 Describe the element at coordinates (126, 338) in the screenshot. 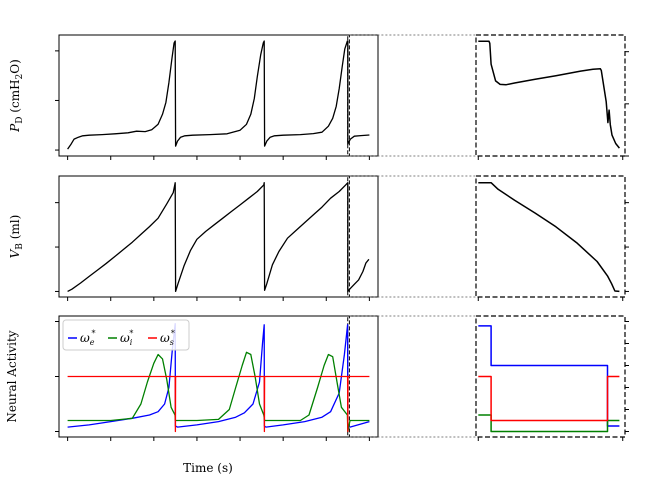

I see `legend-label: ωi*` at that location.